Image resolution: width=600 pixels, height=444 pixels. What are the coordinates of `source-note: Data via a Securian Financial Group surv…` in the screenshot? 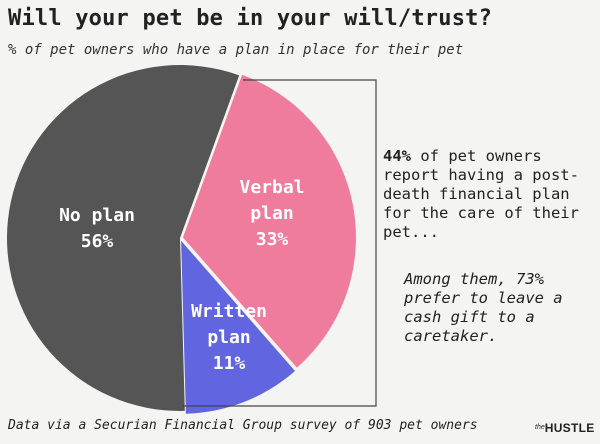 It's located at (243, 425).